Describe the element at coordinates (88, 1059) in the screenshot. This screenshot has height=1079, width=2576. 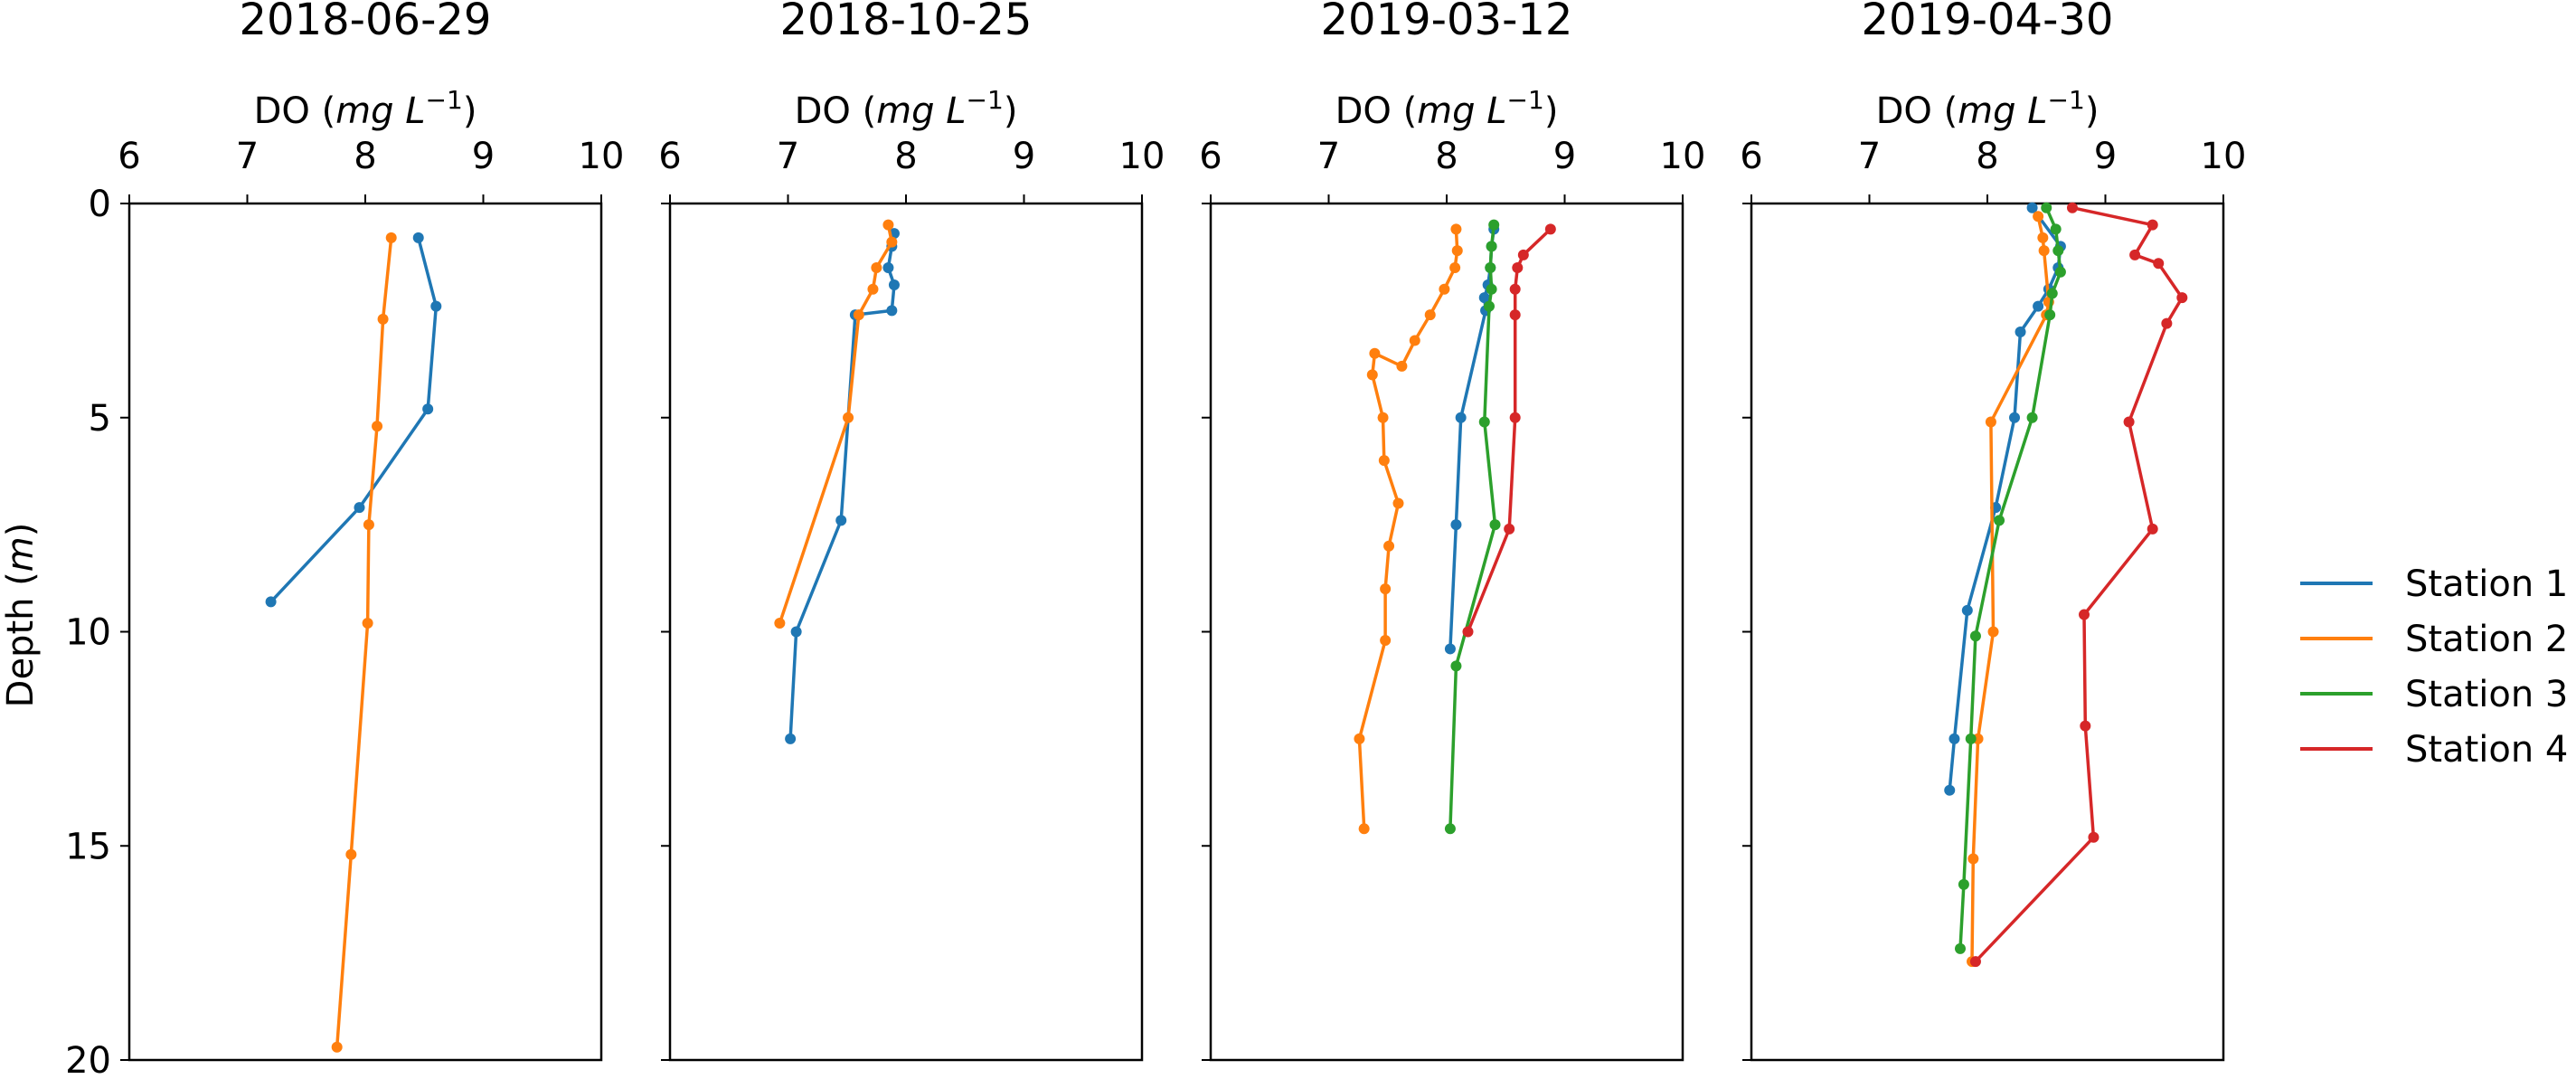
I see `y-tick-label: 20` at that location.